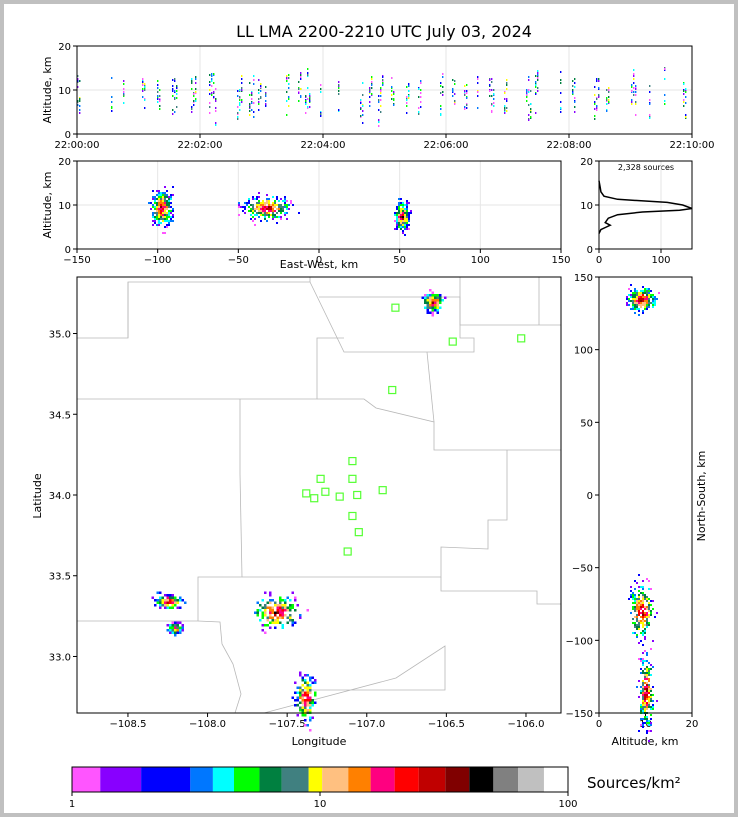  What do you see at coordinates (560, 260) in the screenshot?
I see `ew-tick-label: 150` at bounding box center [560, 260].